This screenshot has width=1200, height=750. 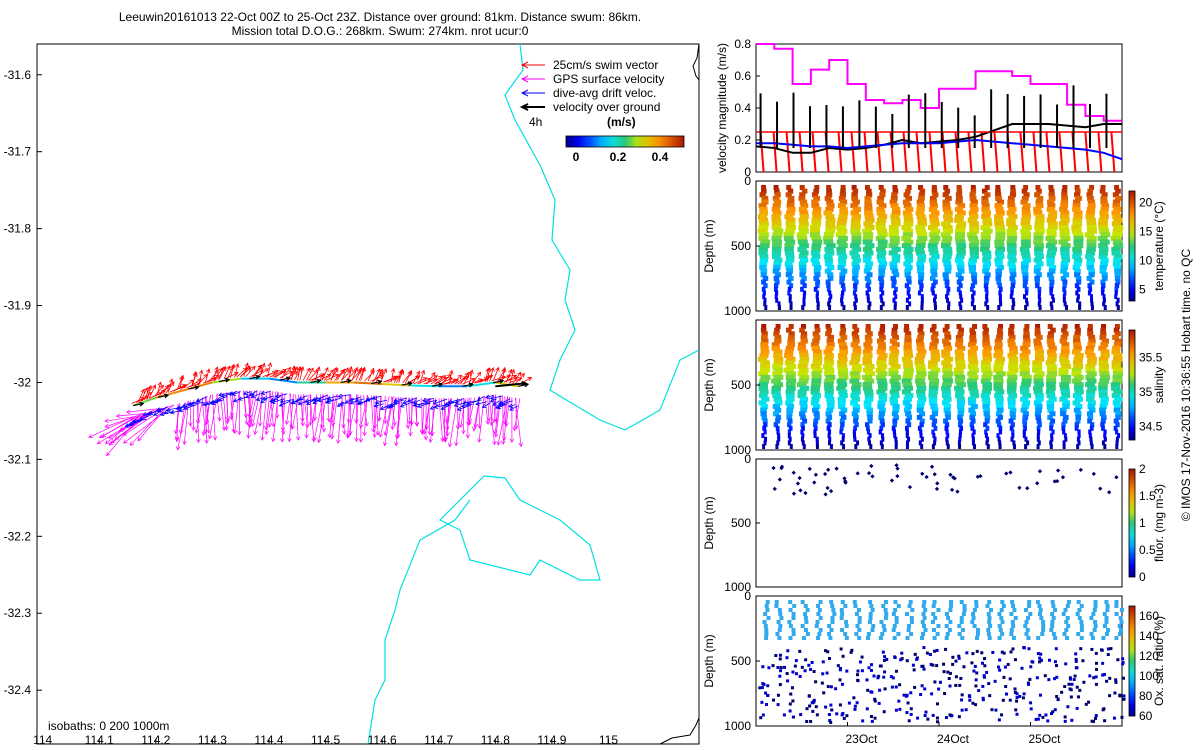 I want to click on coastline, so click(x=679, y=731).